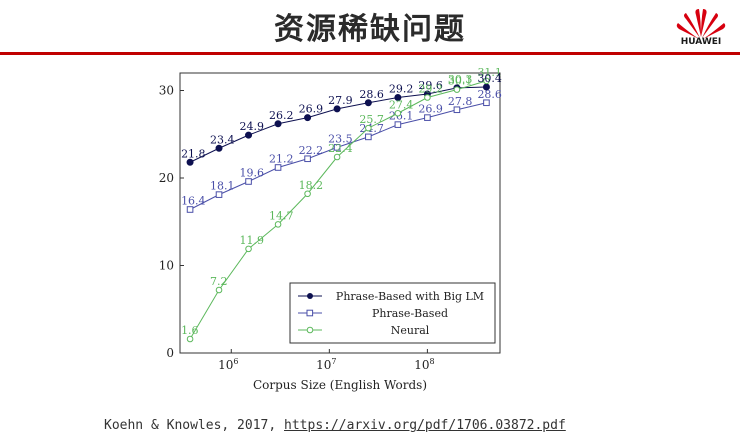 This screenshot has width=740, height=442. What do you see at coordinates (410, 330) in the screenshot?
I see `legend-label: Neural` at bounding box center [410, 330].